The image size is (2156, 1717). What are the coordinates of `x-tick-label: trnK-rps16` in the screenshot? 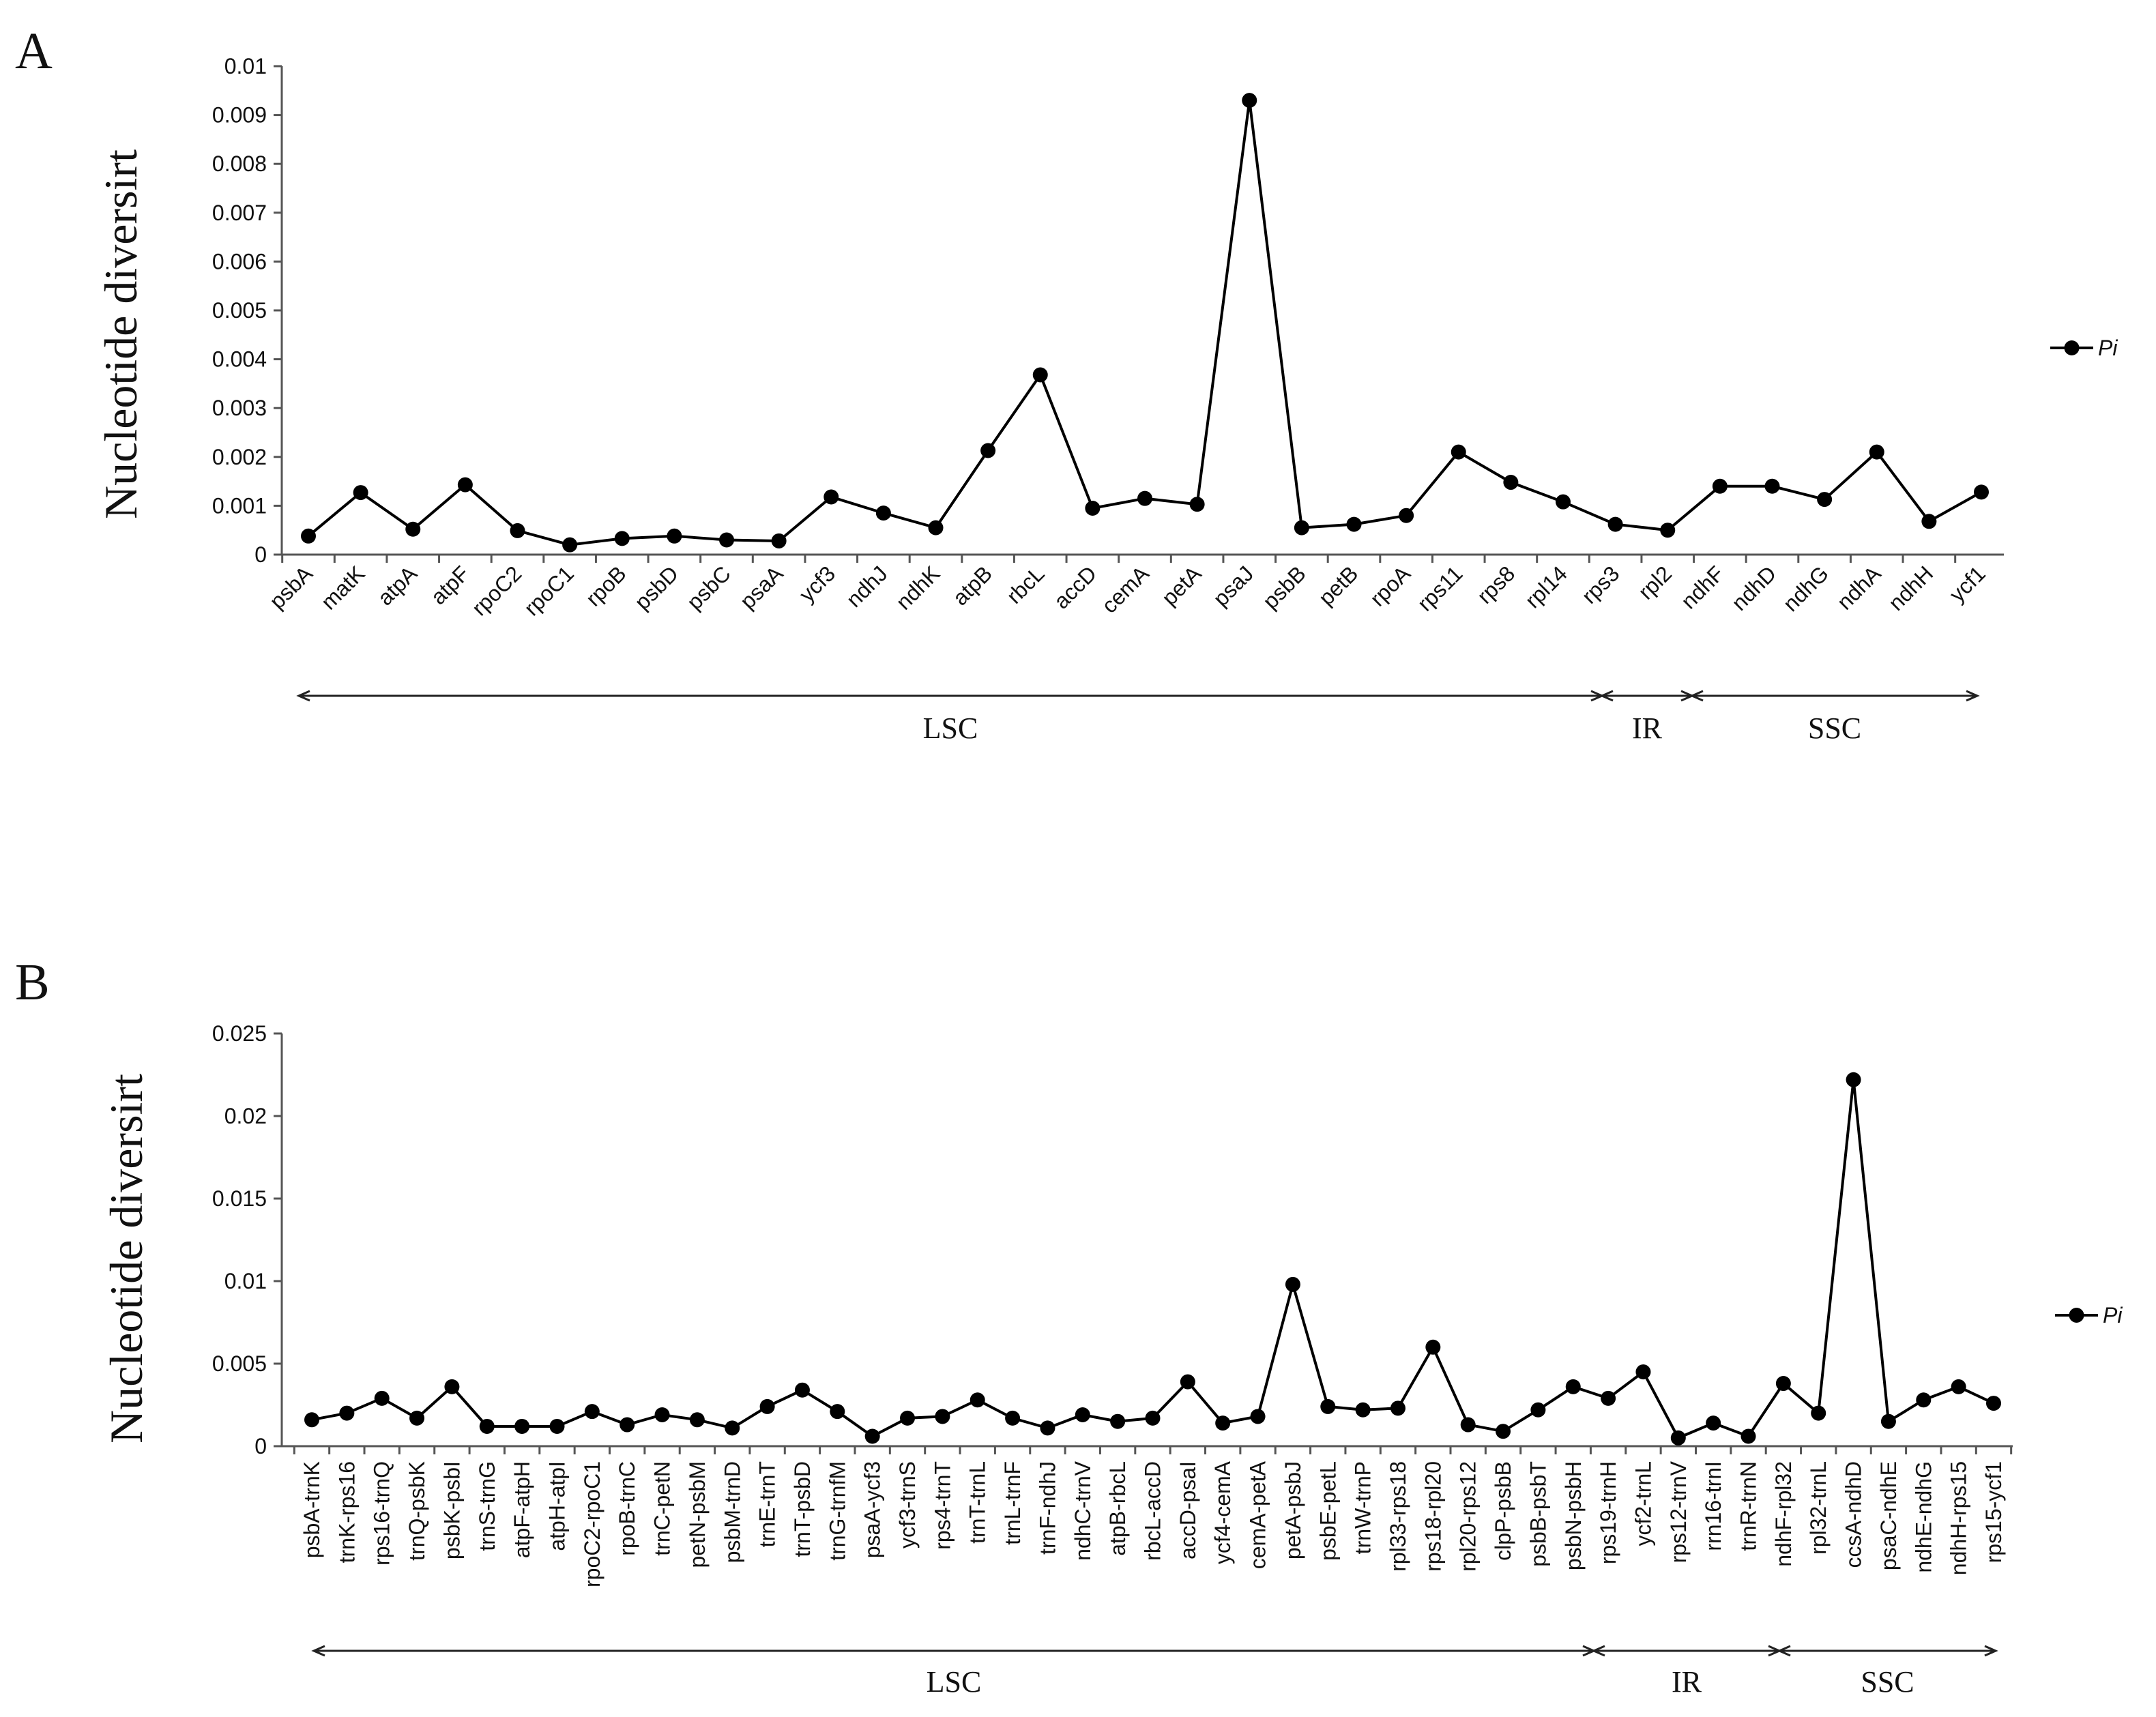 It's located at (346, 1512).